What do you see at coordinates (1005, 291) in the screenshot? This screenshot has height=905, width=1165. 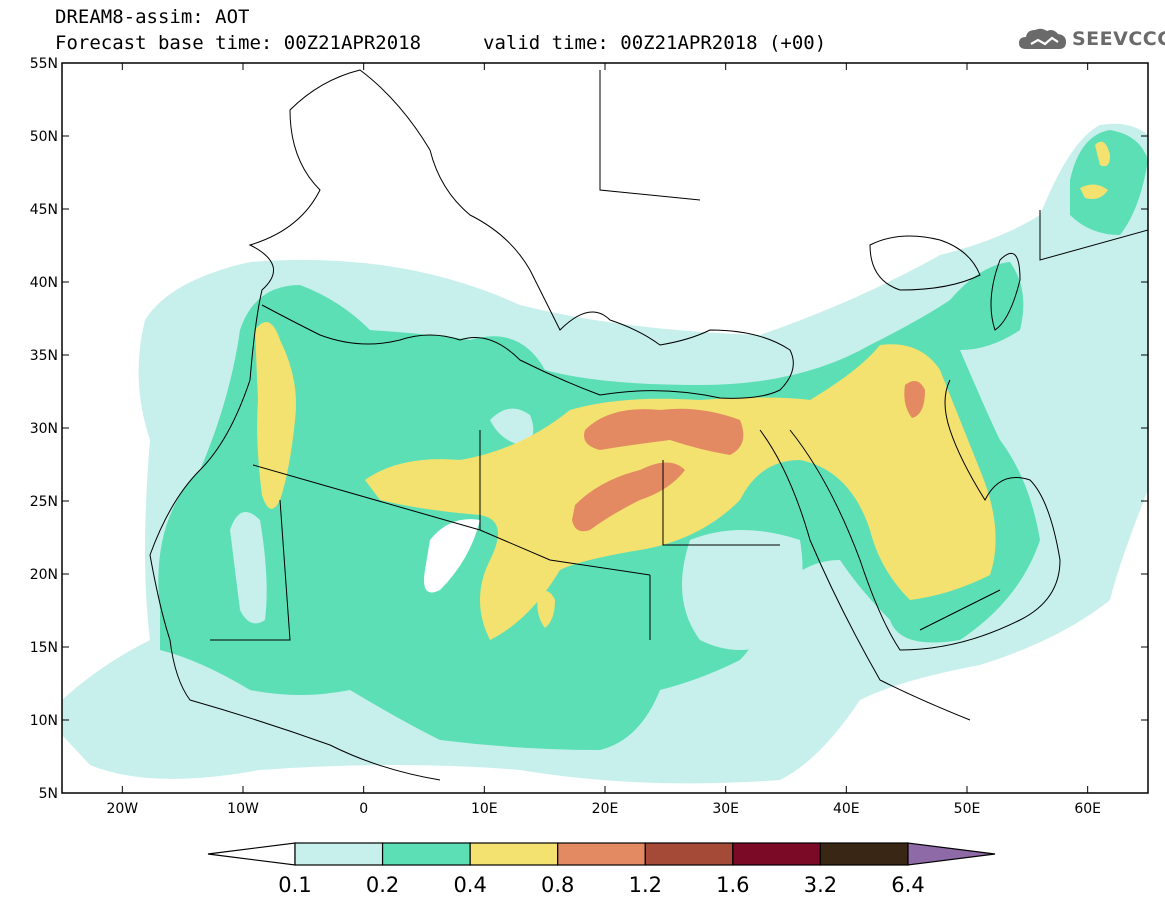 I see `coastline-caspian` at bounding box center [1005, 291].